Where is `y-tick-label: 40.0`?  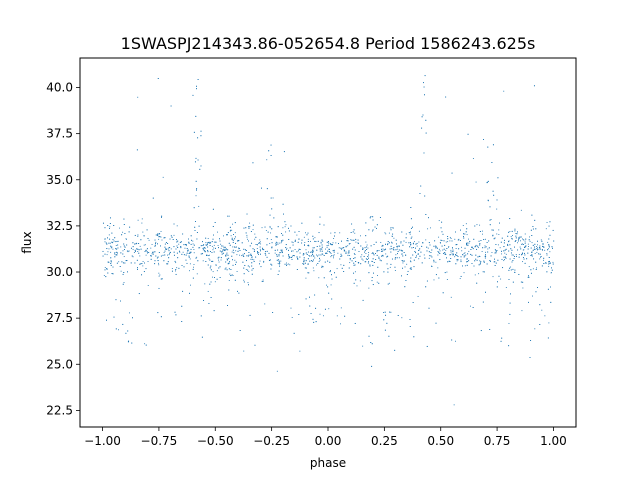 y-tick-label: 40.0 is located at coordinates (59, 88).